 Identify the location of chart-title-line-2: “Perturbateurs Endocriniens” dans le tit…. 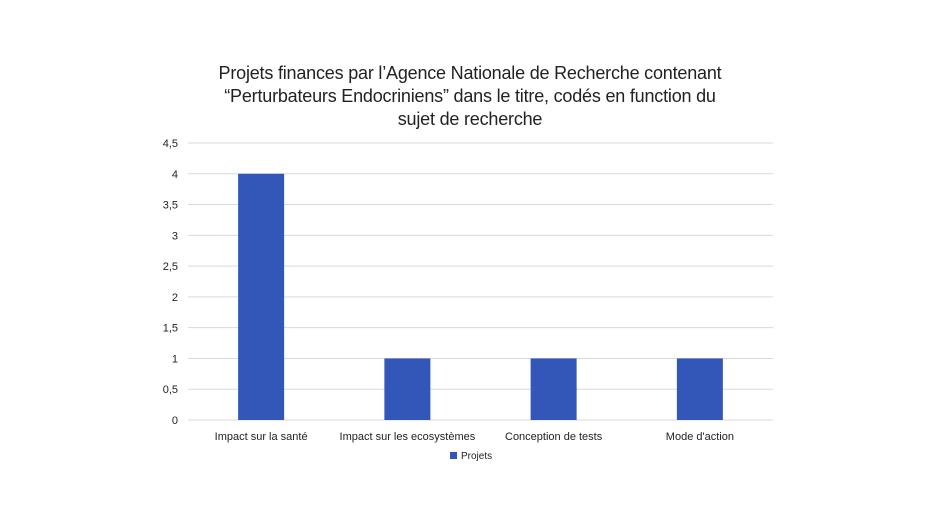
(470, 96).